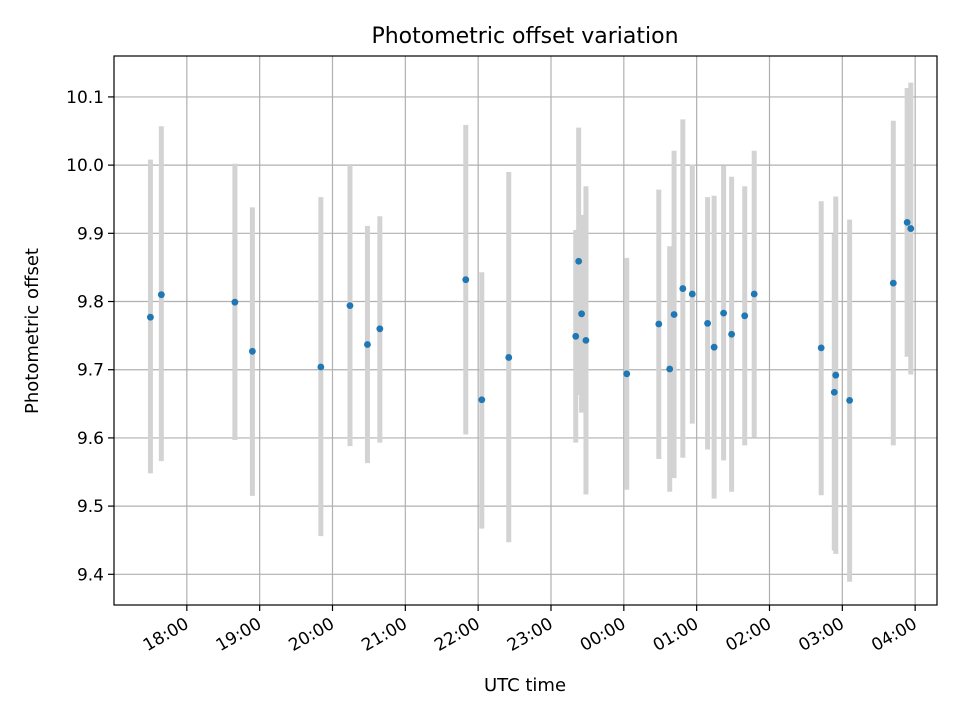  Describe the element at coordinates (90, 371) in the screenshot. I see `y-tick-label: 9.7` at that location.